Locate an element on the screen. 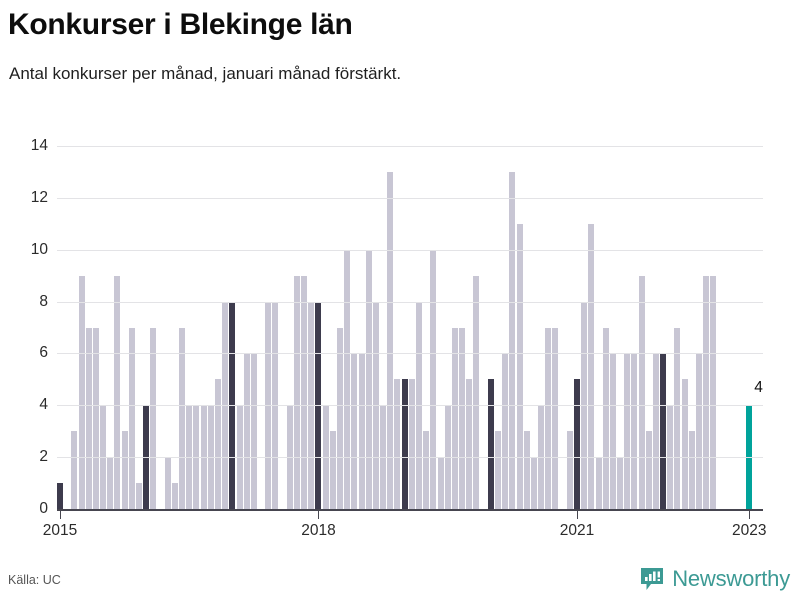  y-axis-tick-label: 6 is located at coordinates (43, 353).